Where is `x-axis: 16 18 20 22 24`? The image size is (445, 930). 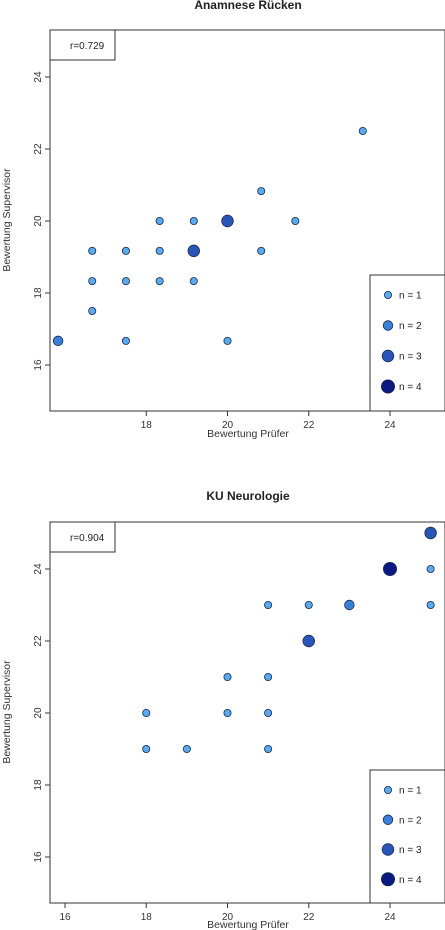
x-axis: 16 18 20 22 24 is located at coordinates (227, 913).